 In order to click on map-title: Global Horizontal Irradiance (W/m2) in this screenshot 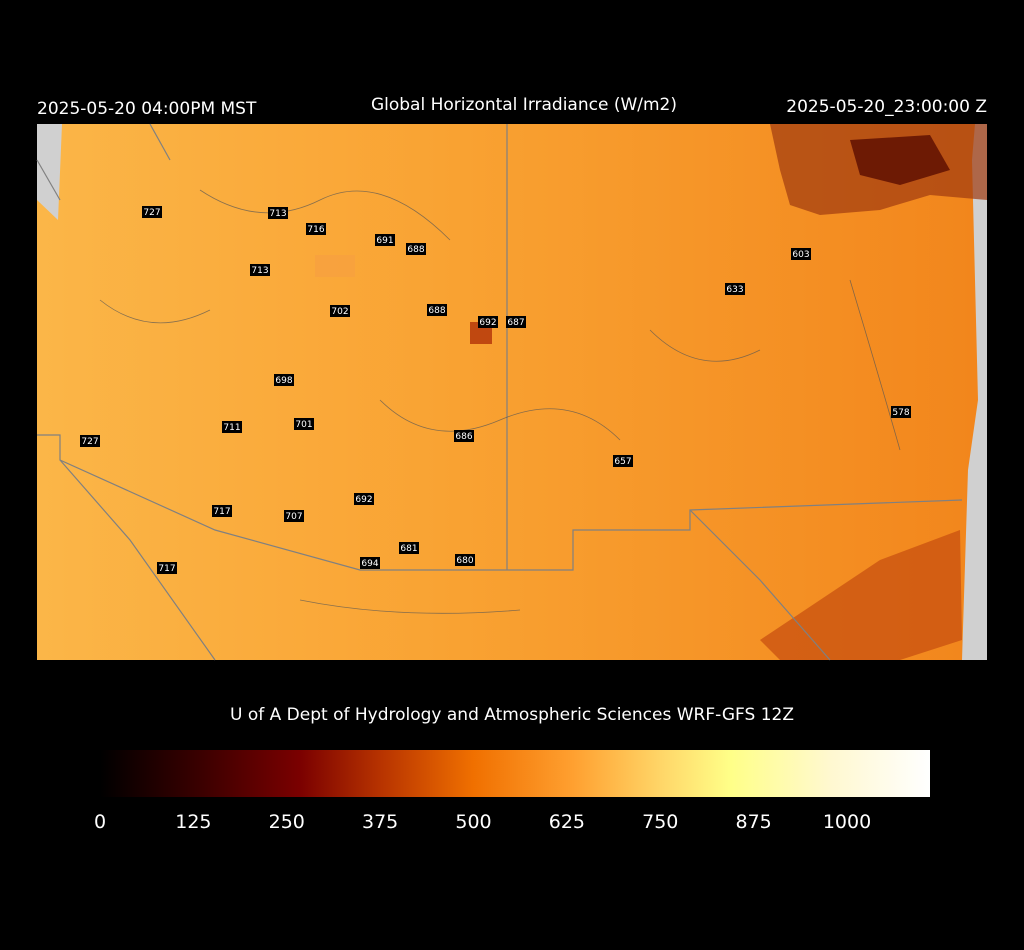, I will do `click(524, 105)`.